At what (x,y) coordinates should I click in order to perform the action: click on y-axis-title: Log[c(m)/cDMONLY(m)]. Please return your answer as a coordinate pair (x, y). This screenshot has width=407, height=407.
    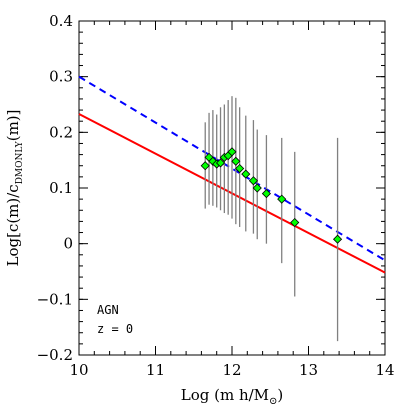
    Looking at the image, I should click on (14, 187).